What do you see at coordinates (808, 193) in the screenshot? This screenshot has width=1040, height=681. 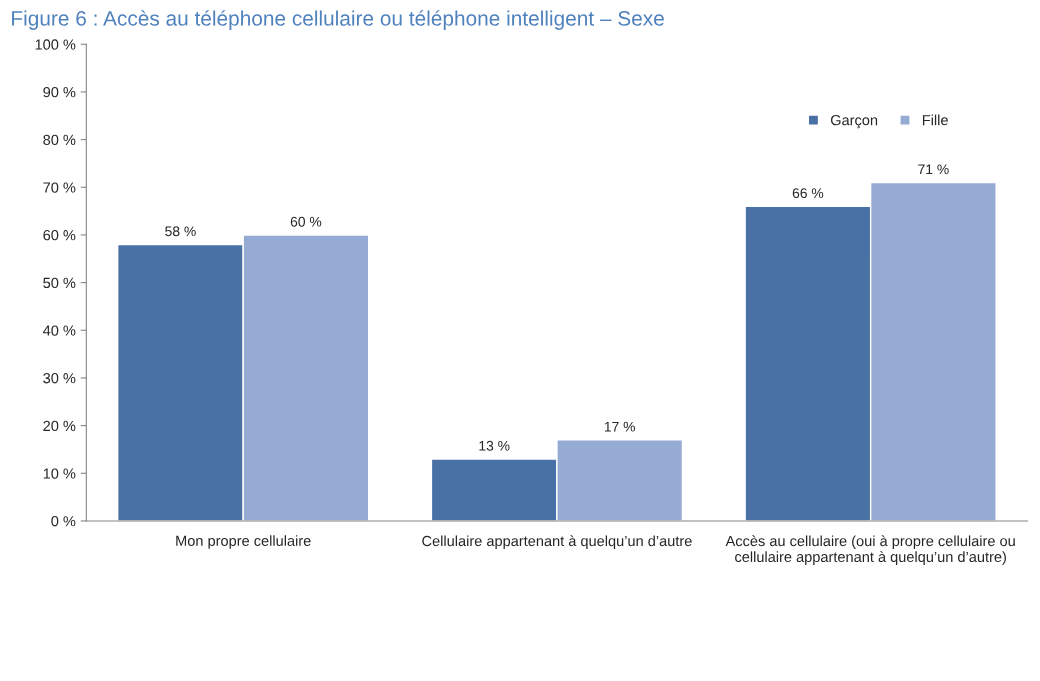 I see `data-label: 66 %` at bounding box center [808, 193].